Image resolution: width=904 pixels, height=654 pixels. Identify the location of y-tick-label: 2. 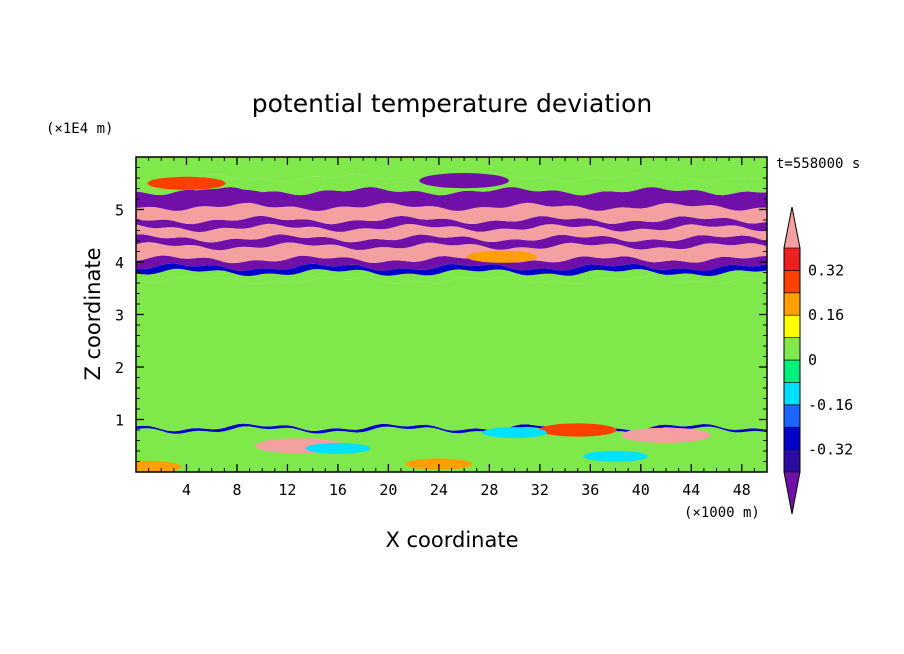
(119, 368).